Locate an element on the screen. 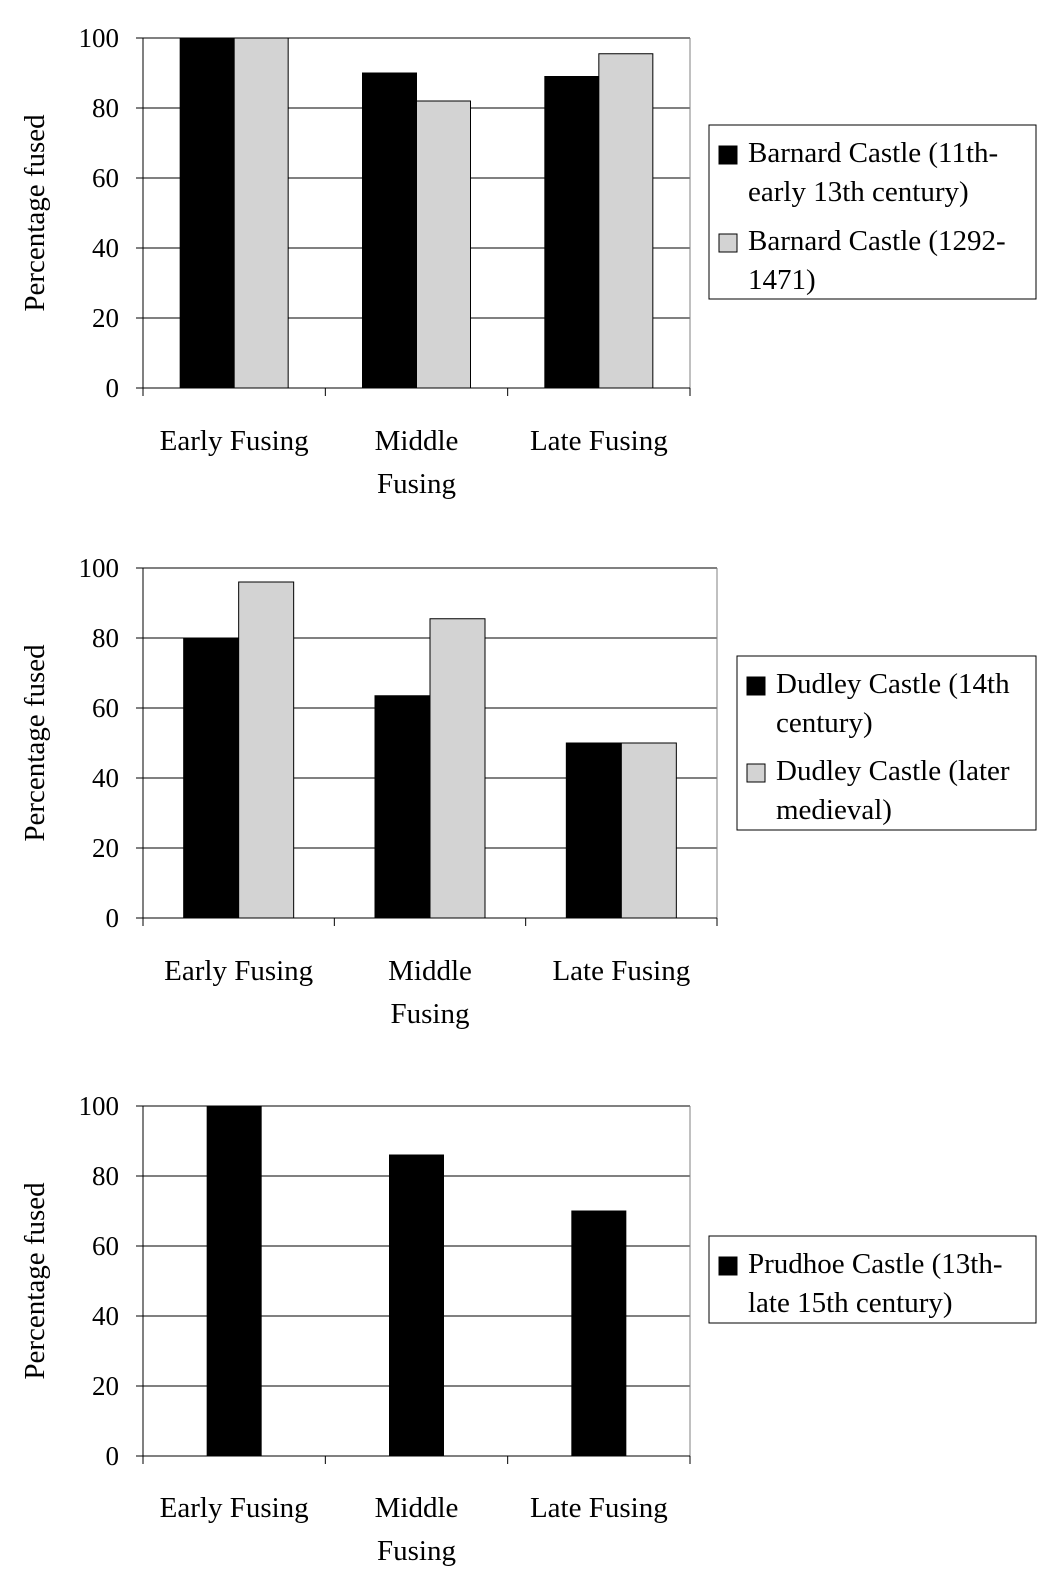 The width and height of the screenshot is (1053, 1574). legend-entry: Barnard Castle (1292-1471) is located at coordinates (877, 260).